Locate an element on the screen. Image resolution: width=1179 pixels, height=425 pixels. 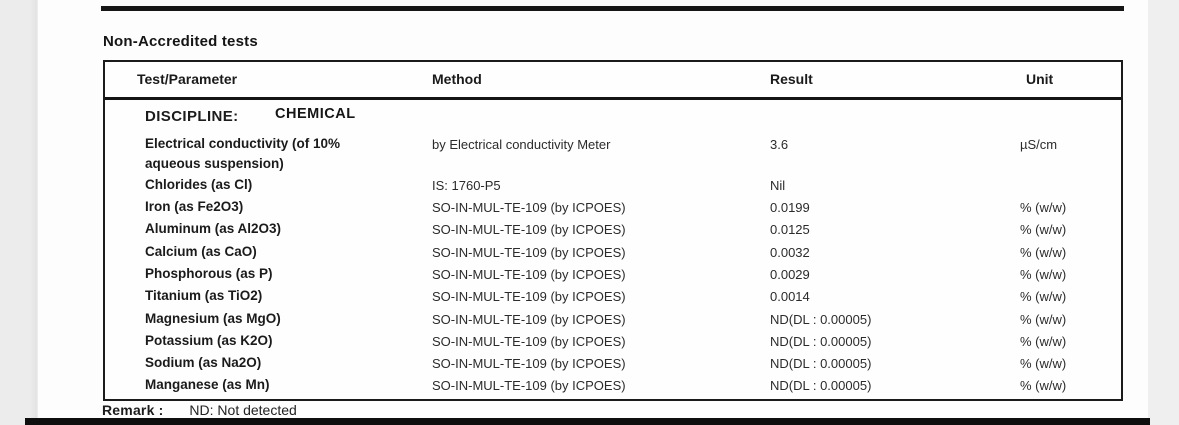
cell-test-parameter: Phosphorous (as P) is located at coordinates (209, 273).